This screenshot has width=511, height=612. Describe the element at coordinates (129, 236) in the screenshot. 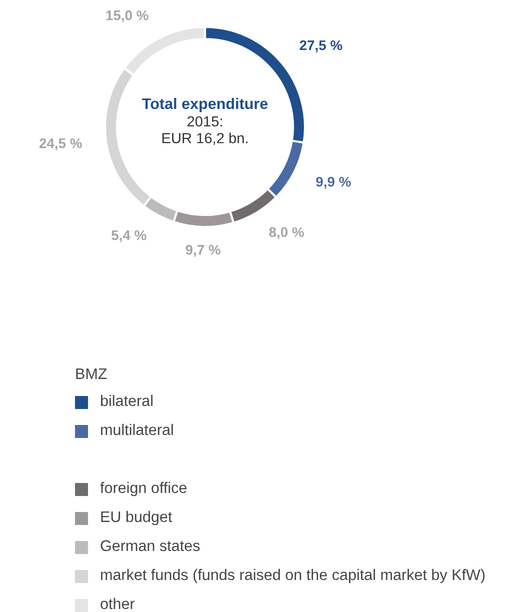

I see `data-label: 5,4 %` at that location.